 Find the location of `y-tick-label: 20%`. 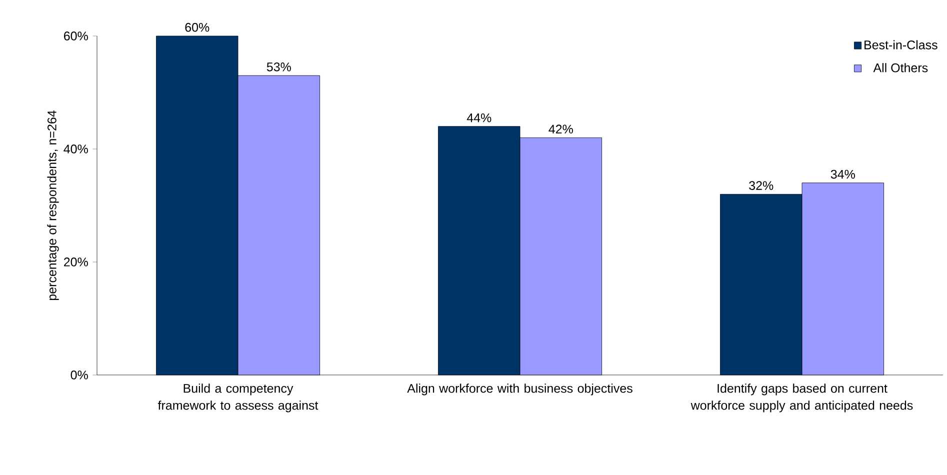

y-tick-label: 20% is located at coordinates (76, 262).